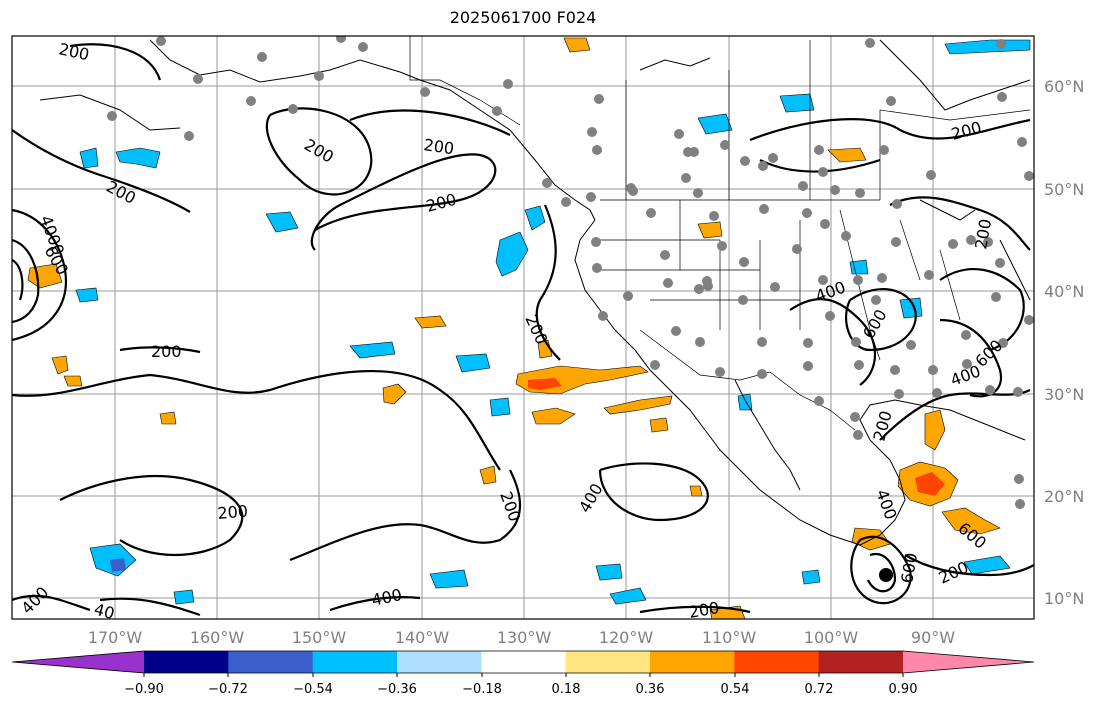 Image resolution: width=1105 pixels, height=712 pixels. I want to click on lat-label: 30°N, so click(1064, 394).